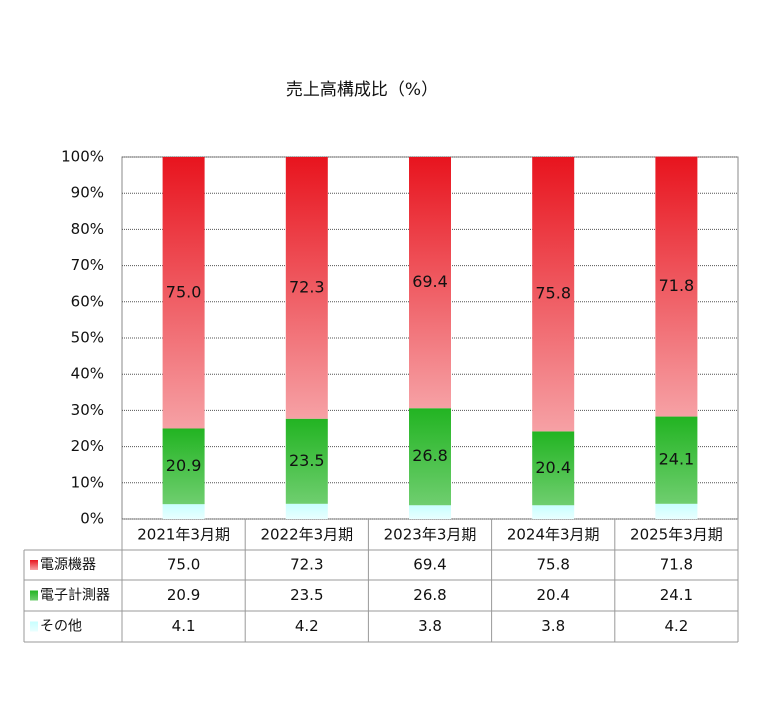 This screenshot has height=708, width=760. I want to click on table-cell: 20.9, so click(183, 595).